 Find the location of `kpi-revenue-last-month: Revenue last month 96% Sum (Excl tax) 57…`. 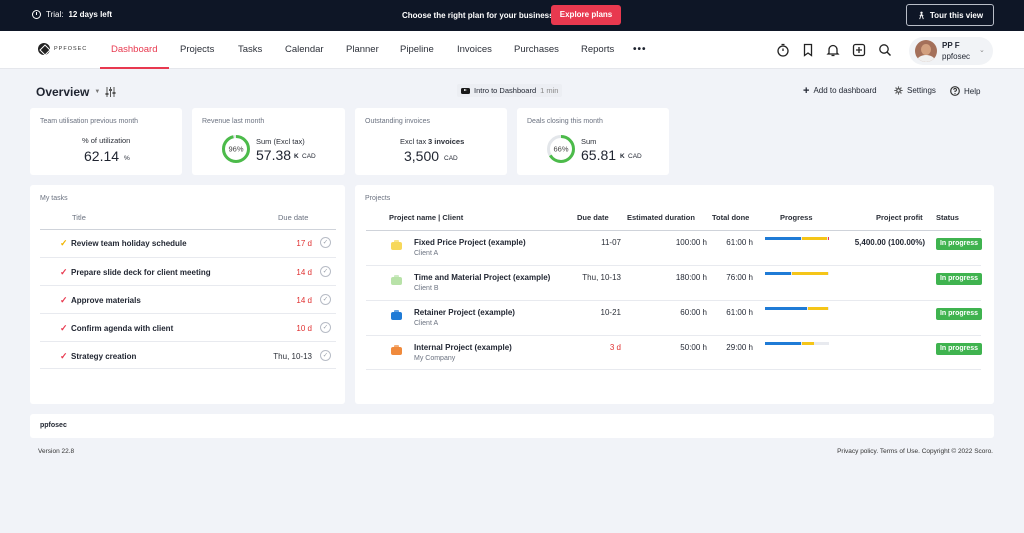

kpi-revenue-last-month: Revenue last month 96% Sum (Excl tax) 57… is located at coordinates (268, 141).